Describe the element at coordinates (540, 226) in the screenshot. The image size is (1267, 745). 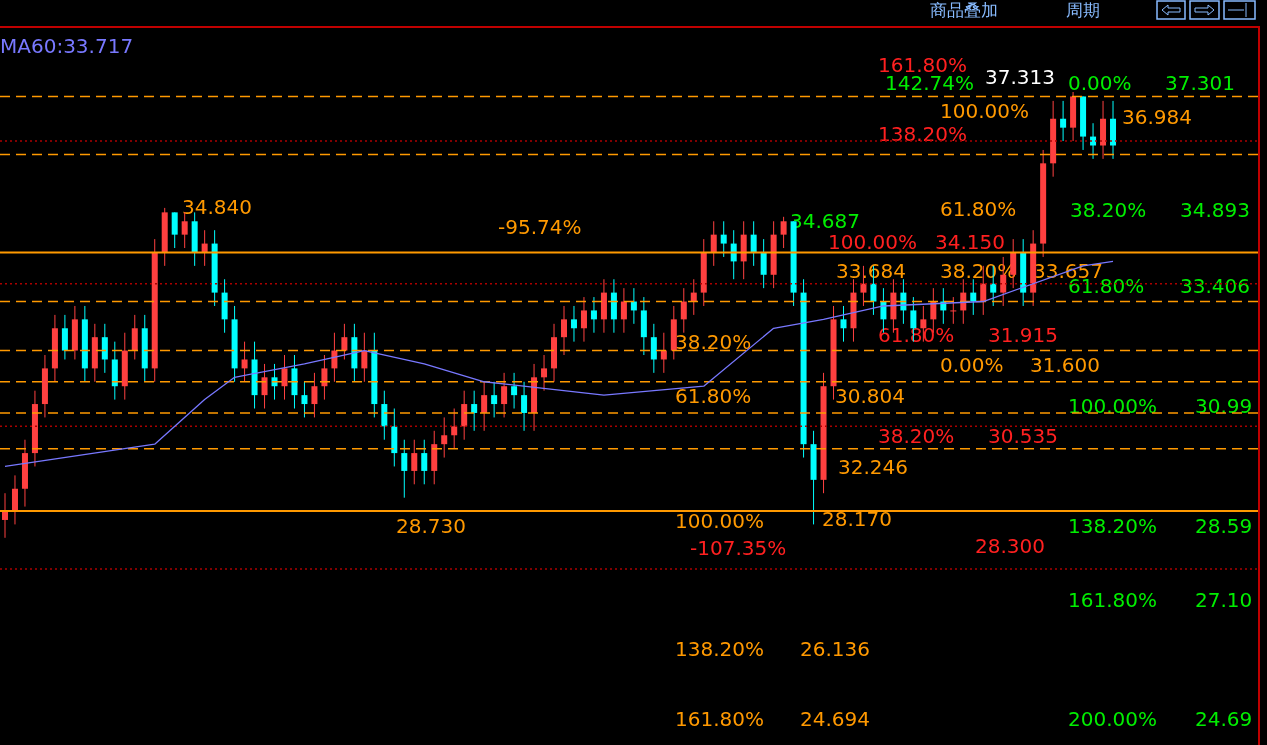
I see `annotation: -95.74%` at that location.